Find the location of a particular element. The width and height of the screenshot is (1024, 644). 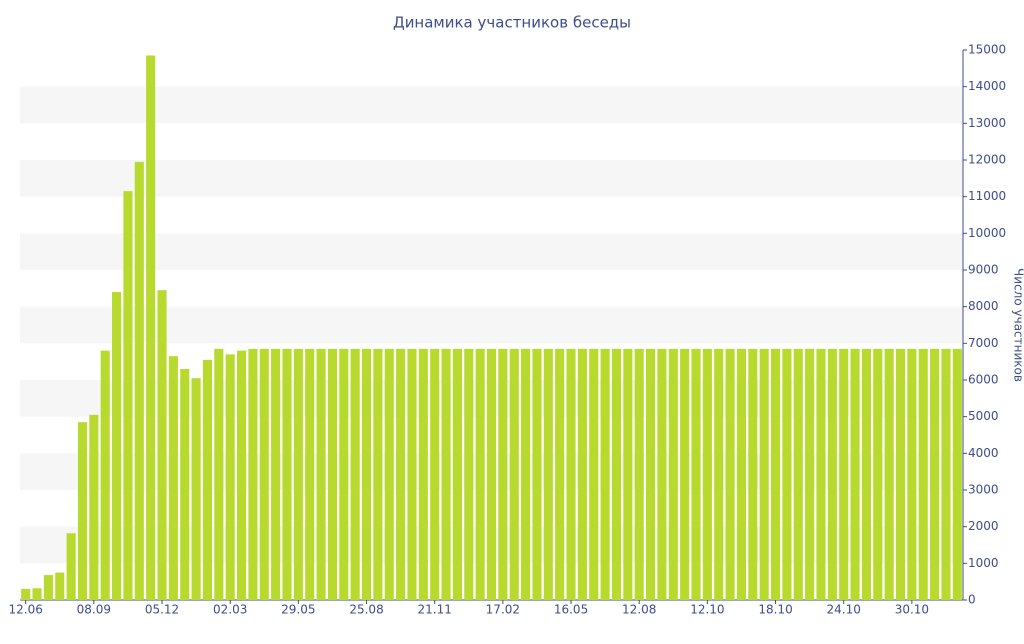

y-tick-label: 8000 is located at coordinates (983, 306).